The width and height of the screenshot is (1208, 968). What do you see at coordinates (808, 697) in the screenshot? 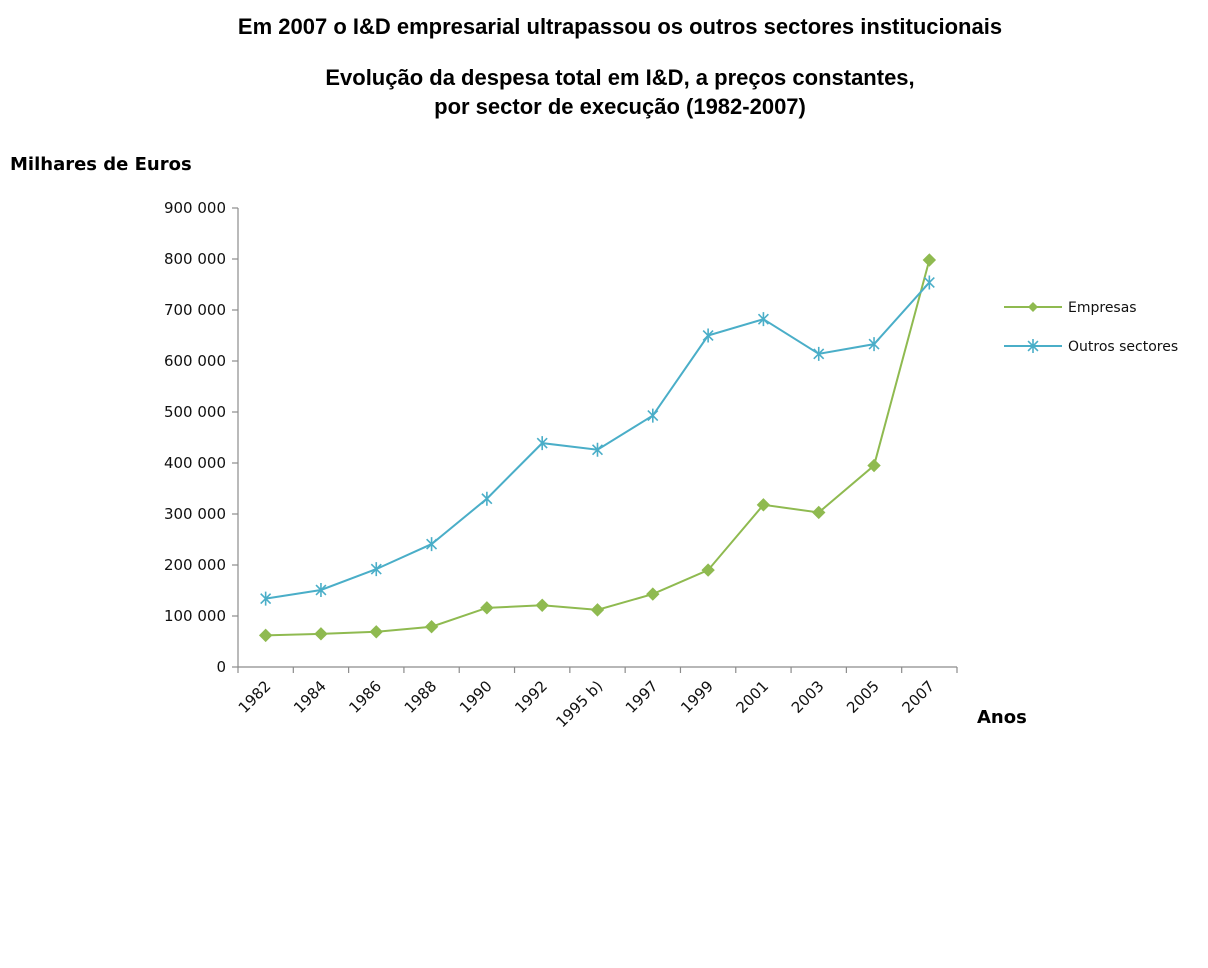
I see `x-tick-label: 2003` at bounding box center [808, 697].